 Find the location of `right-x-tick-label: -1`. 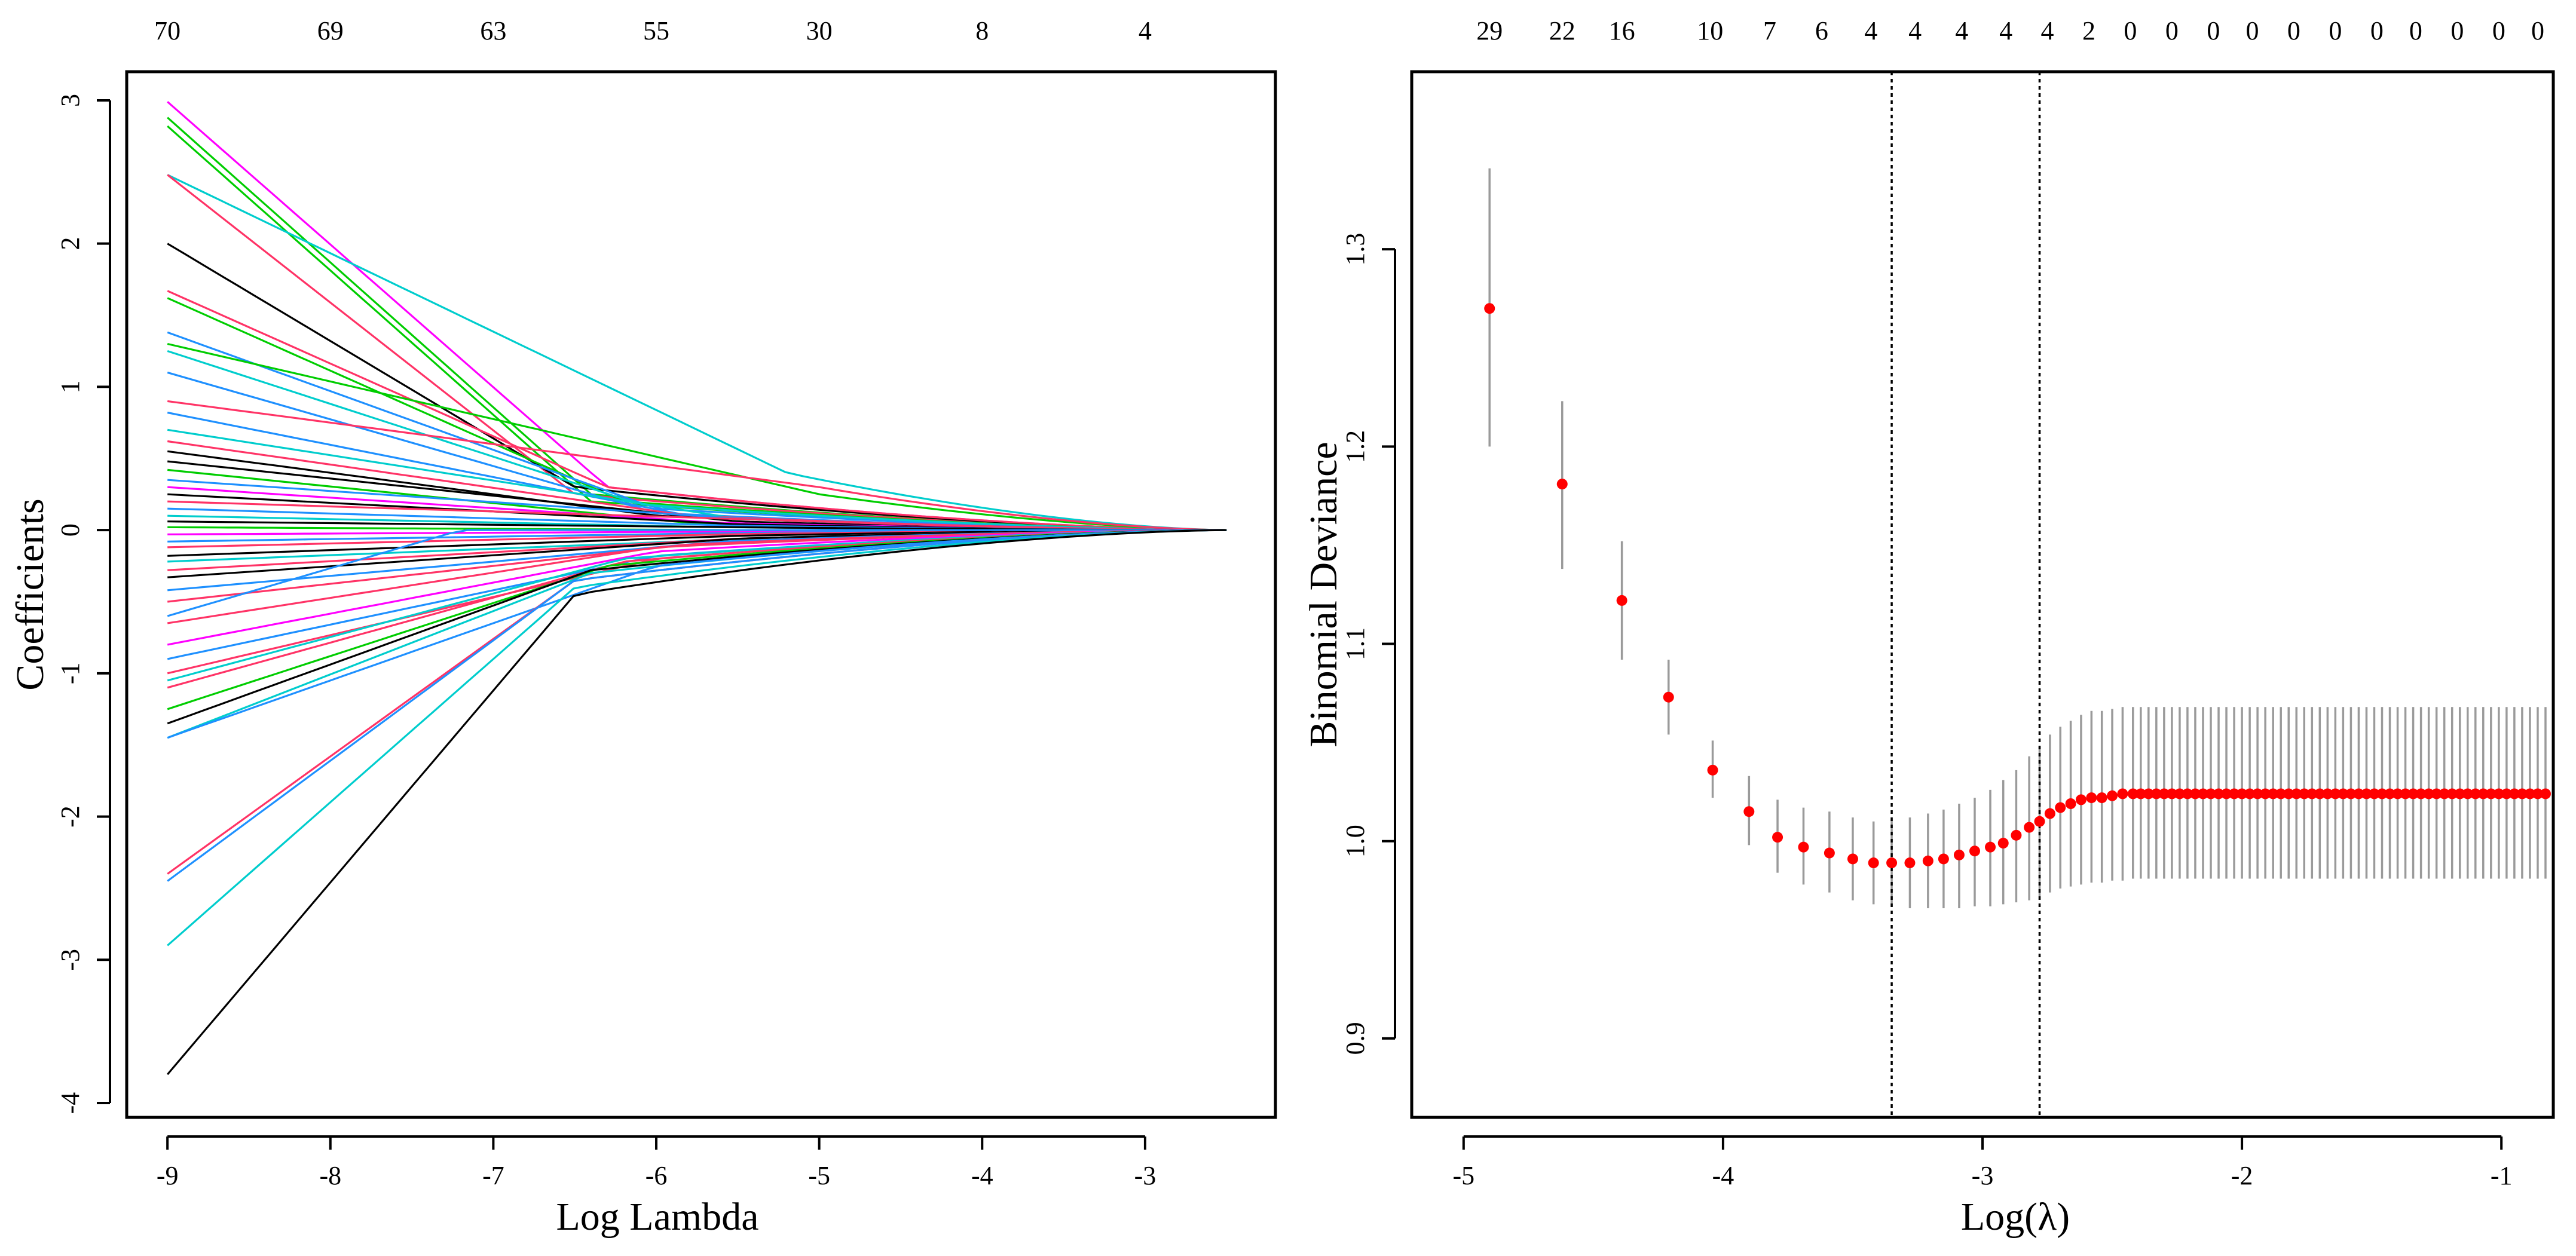

right-x-tick-label: -1 is located at coordinates (2502, 1175).